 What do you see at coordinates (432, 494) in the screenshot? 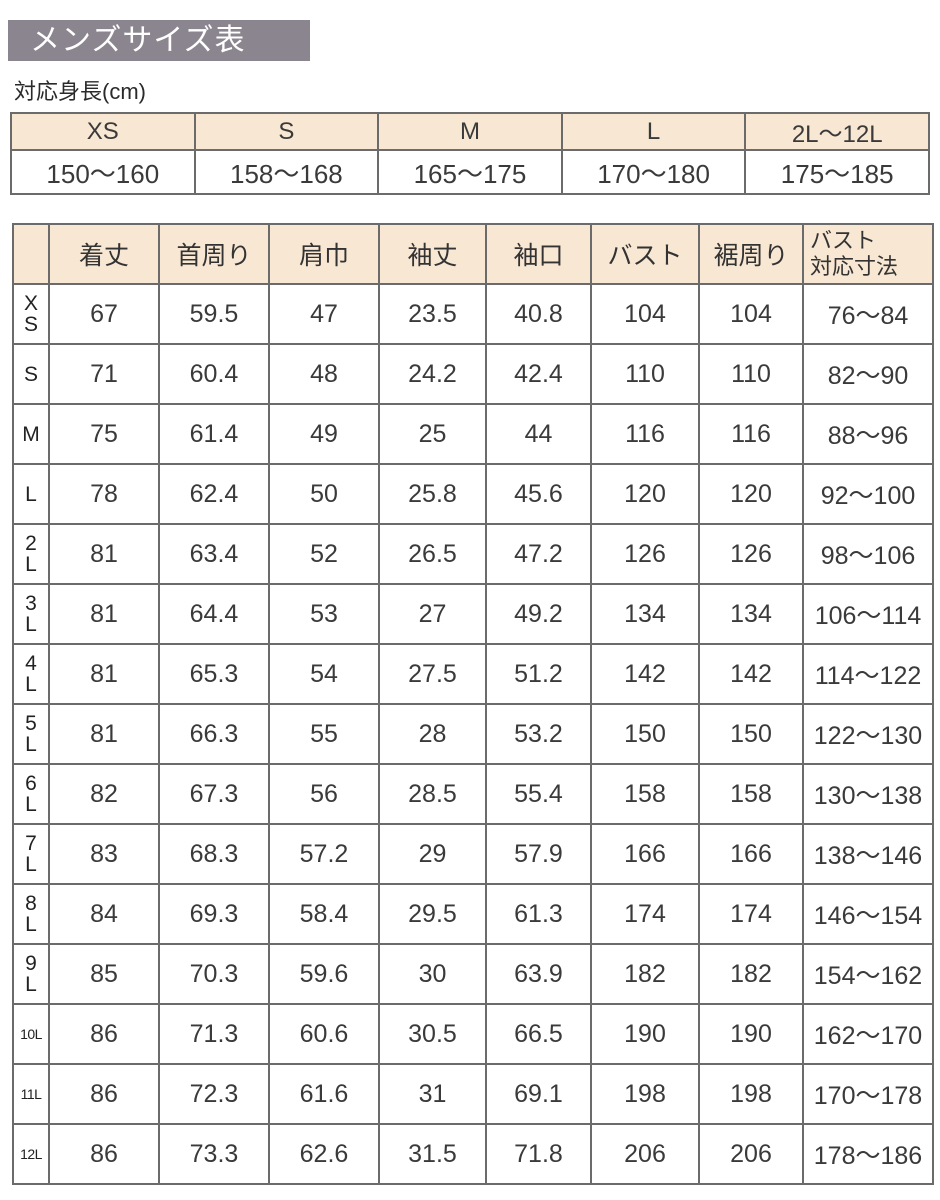
I see `size-value: 25.8` at bounding box center [432, 494].